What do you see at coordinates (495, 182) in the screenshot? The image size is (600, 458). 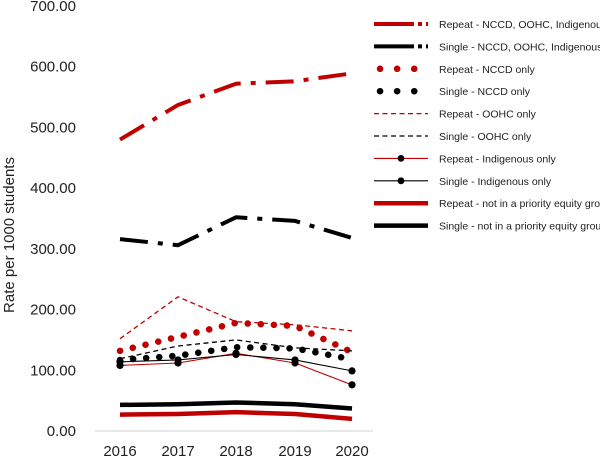 I see `legend-label: Single - Indigenous only` at bounding box center [495, 182].